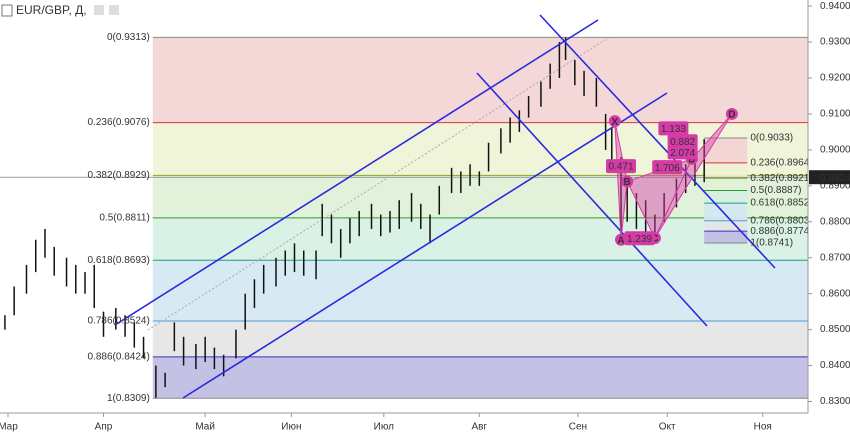  What do you see at coordinates (835, 293) in the screenshot?
I see `y-tick-label: 0.8600` at bounding box center [835, 293].